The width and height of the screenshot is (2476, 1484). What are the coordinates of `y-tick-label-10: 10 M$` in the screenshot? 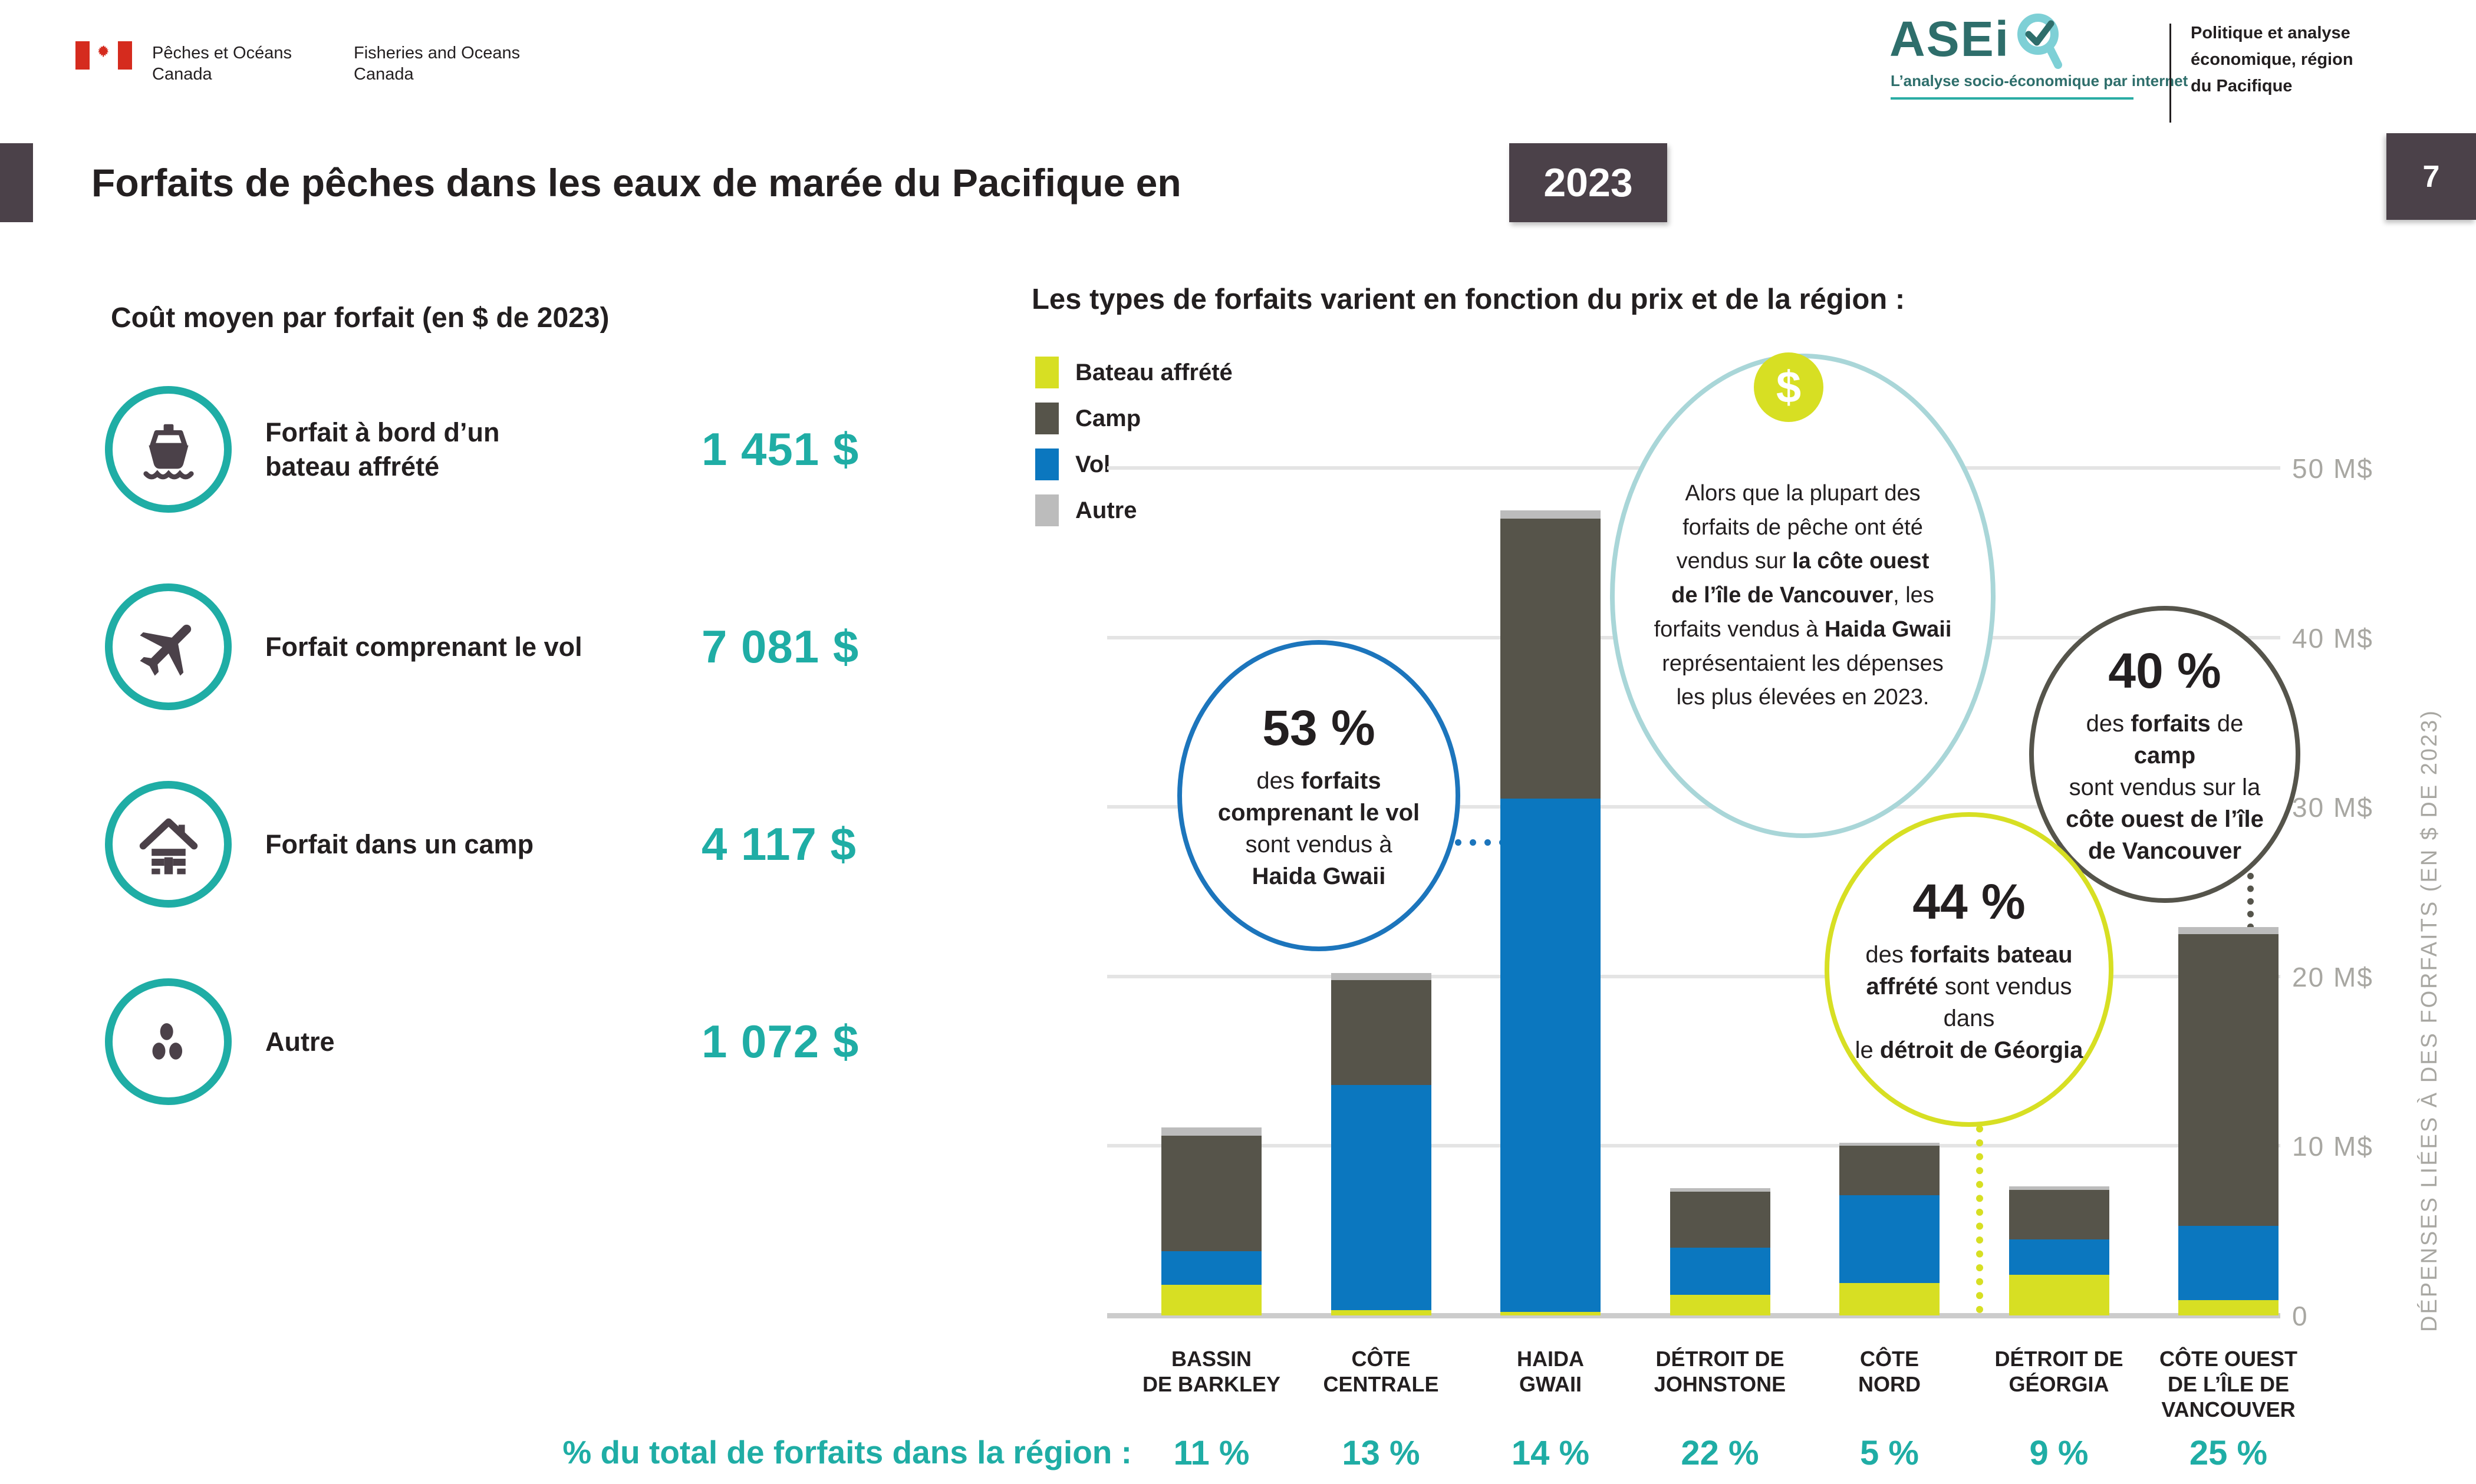 It's located at (2333, 1146).